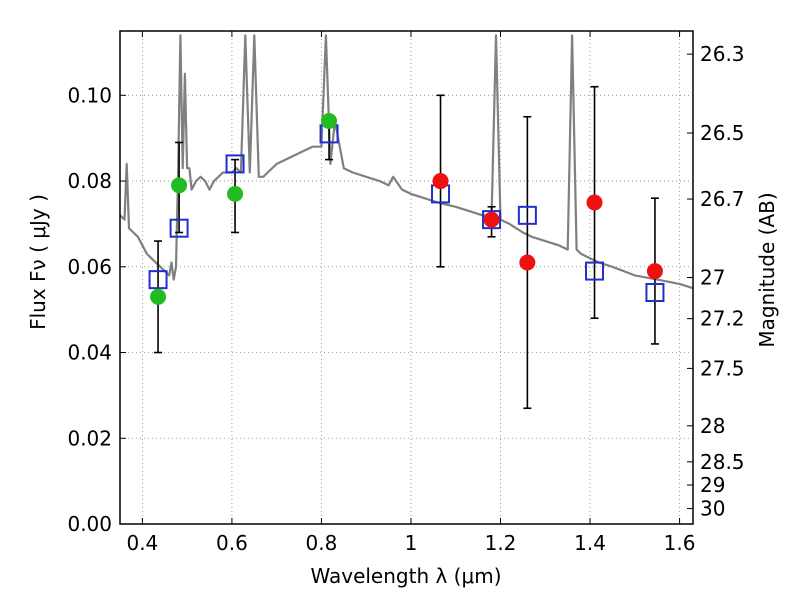 Image resolution: width=800 pixels, height=600 pixels. What do you see at coordinates (722, 319) in the screenshot?
I see `y2-tick-label: 27.2` at bounding box center [722, 319].